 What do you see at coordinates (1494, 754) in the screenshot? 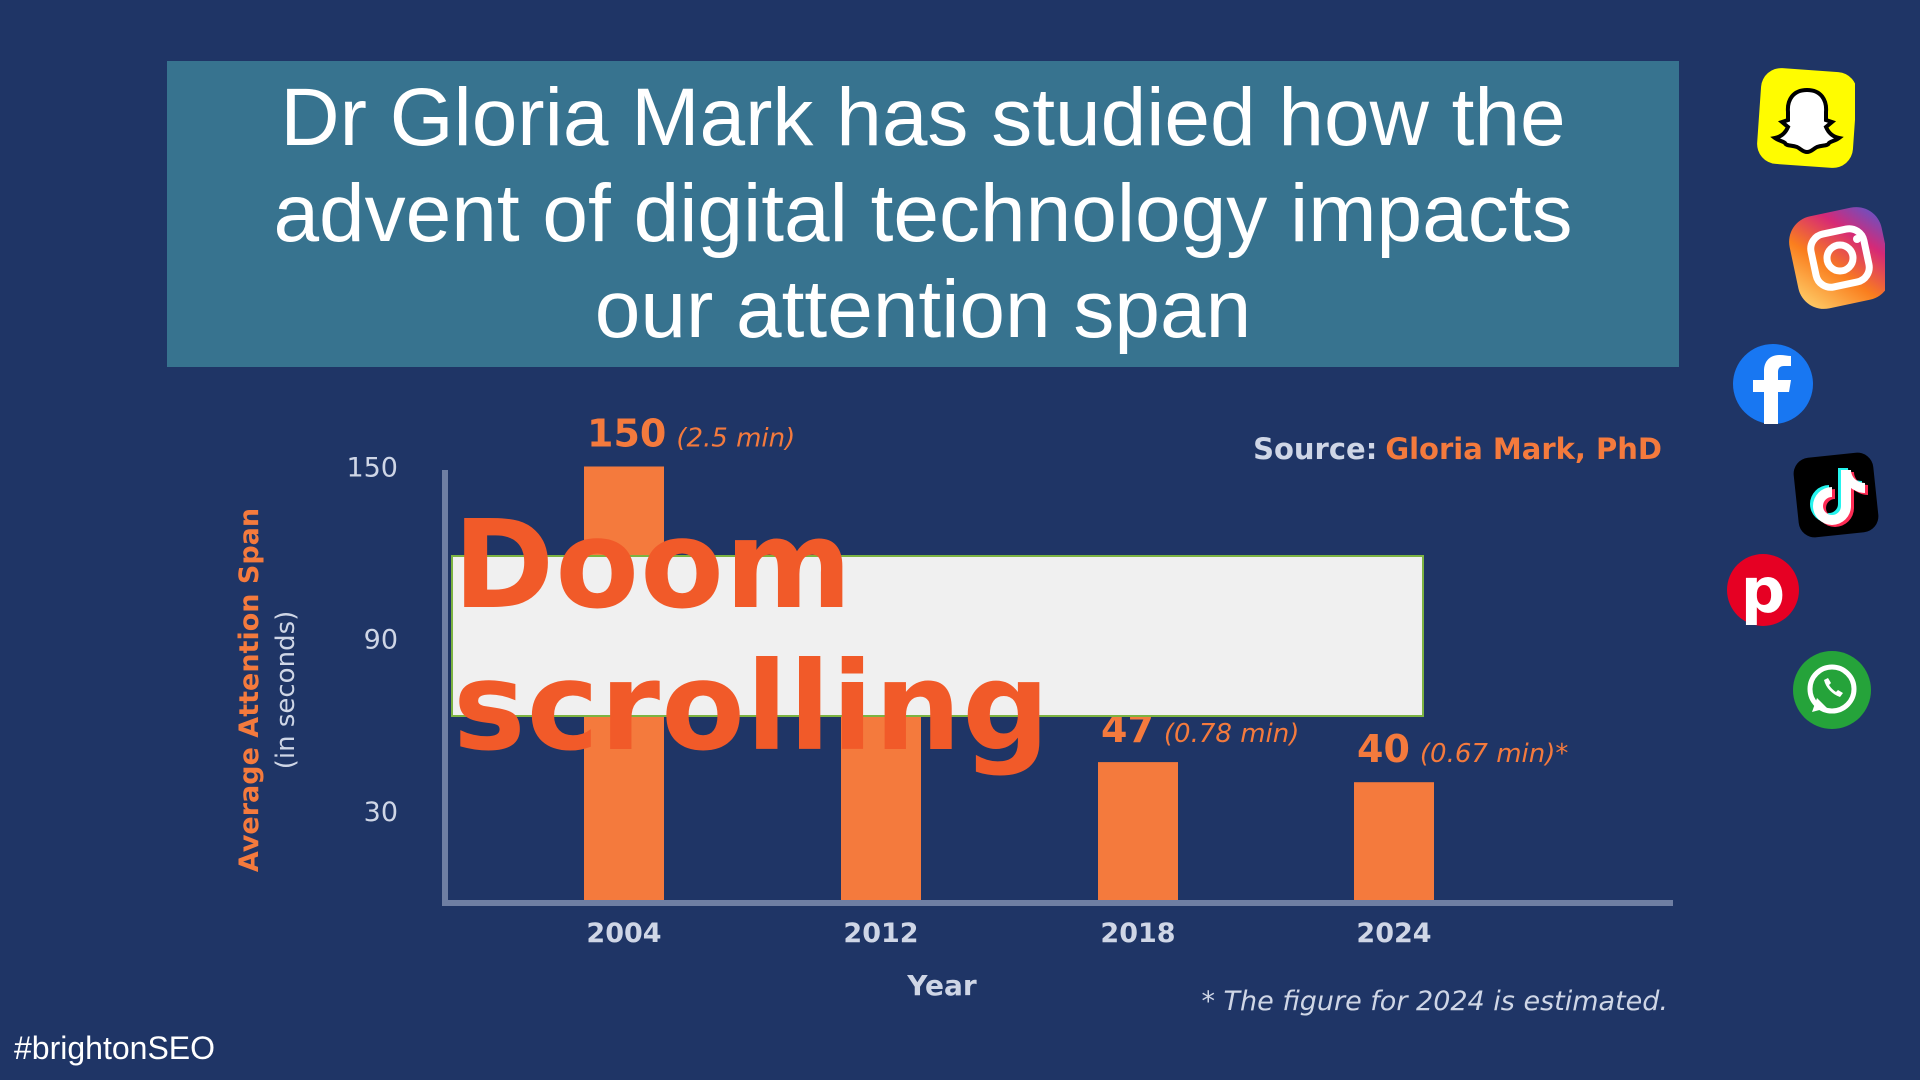
I see `data-label-note: (0.67 min)*` at bounding box center [1494, 754].